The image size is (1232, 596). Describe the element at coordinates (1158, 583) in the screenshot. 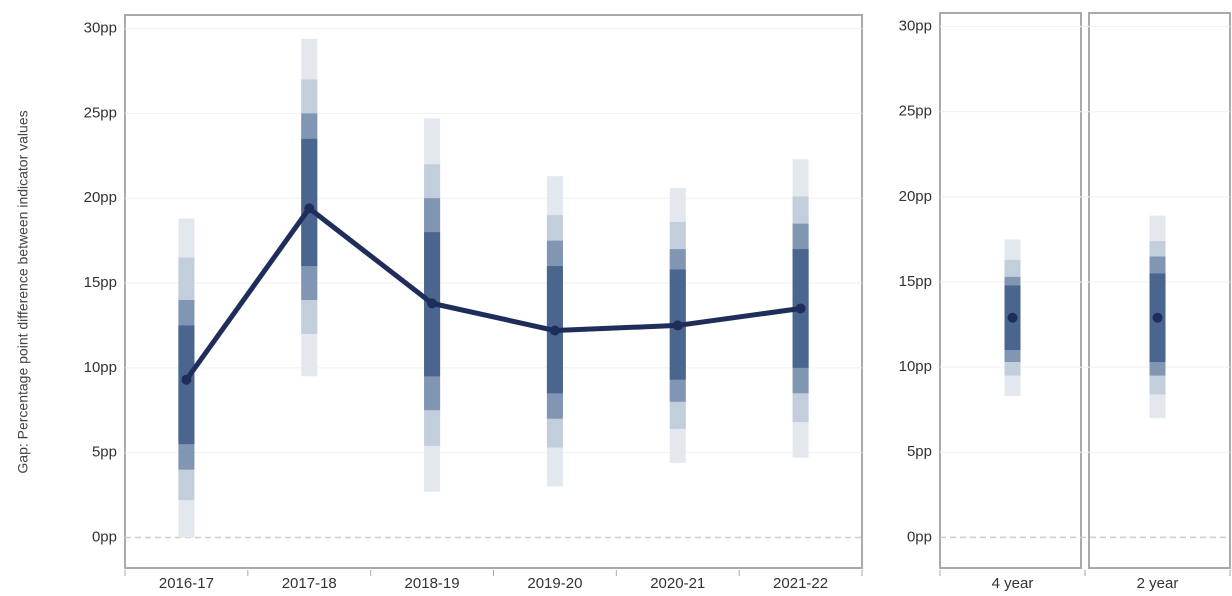

I see `x-tick-label: 2 year` at that location.